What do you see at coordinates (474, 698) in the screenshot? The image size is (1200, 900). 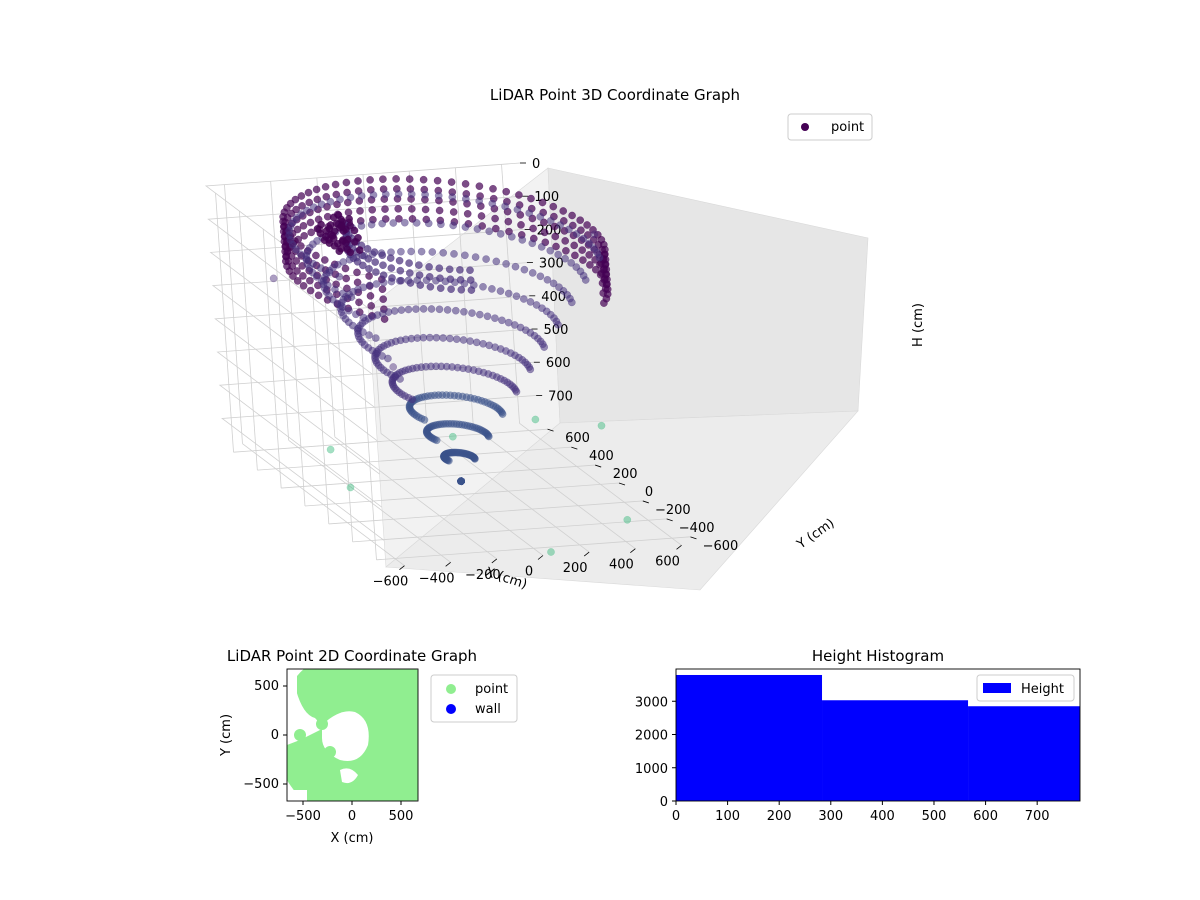 I see `legend-2d: point wall` at bounding box center [474, 698].